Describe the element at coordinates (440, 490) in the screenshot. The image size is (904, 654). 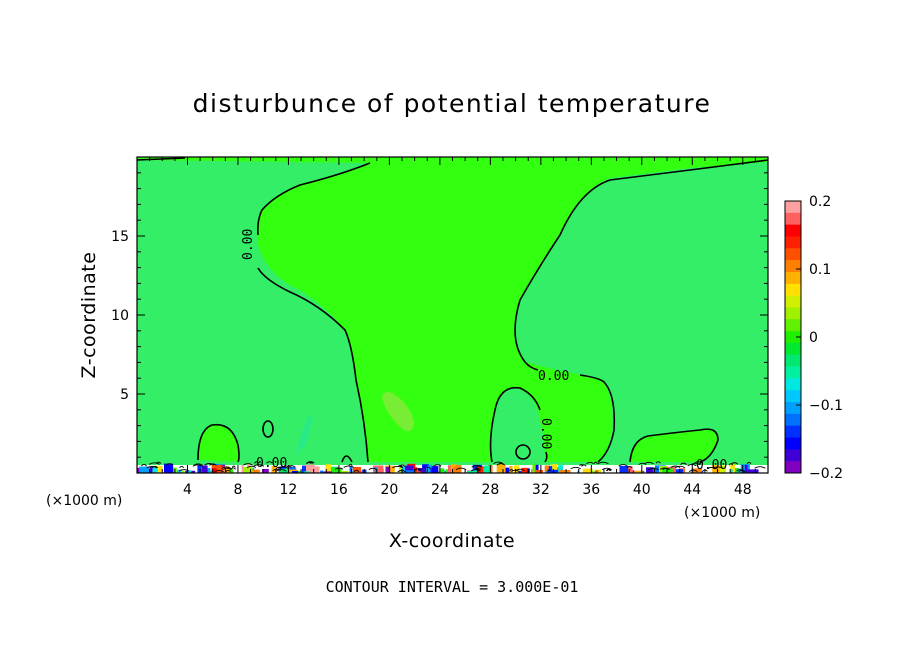
I see `x-tick-label: 24` at that location.